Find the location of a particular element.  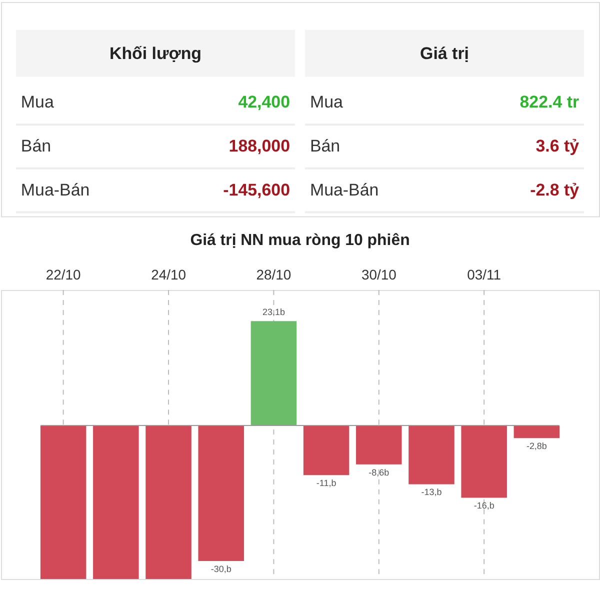

data-label: -13,b is located at coordinates (431, 492).